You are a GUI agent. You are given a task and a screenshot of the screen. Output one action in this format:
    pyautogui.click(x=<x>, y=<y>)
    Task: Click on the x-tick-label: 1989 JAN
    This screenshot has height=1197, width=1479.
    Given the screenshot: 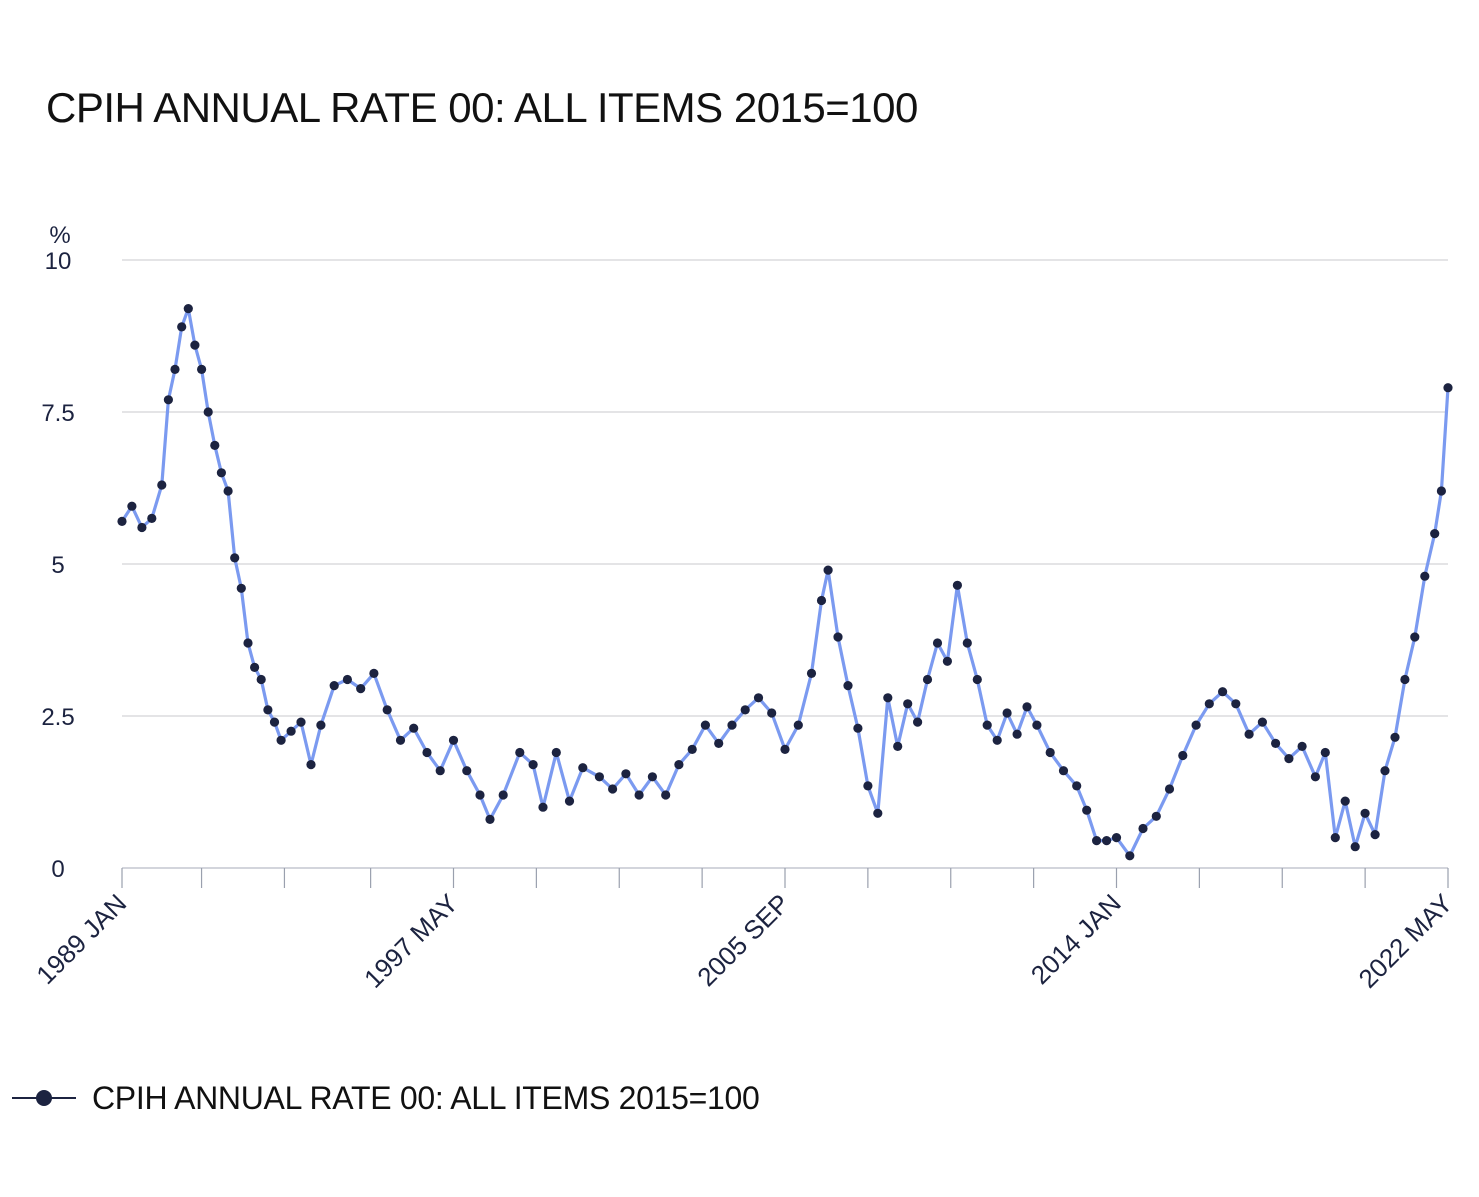 What is the action you would take?
    pyautogui.click(x=81, y=939)
    